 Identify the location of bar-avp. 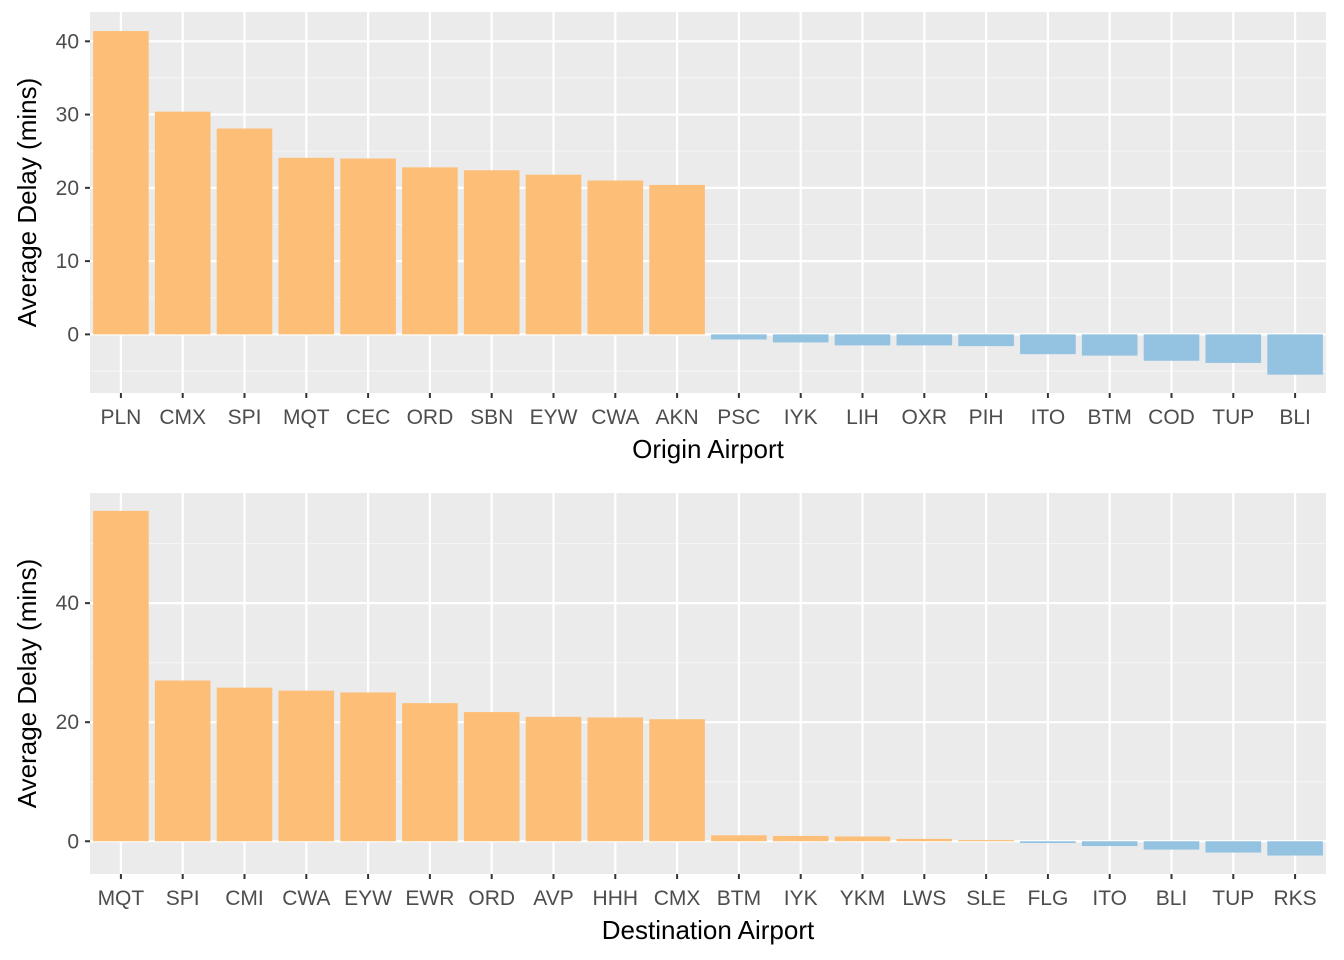
(553, 779).